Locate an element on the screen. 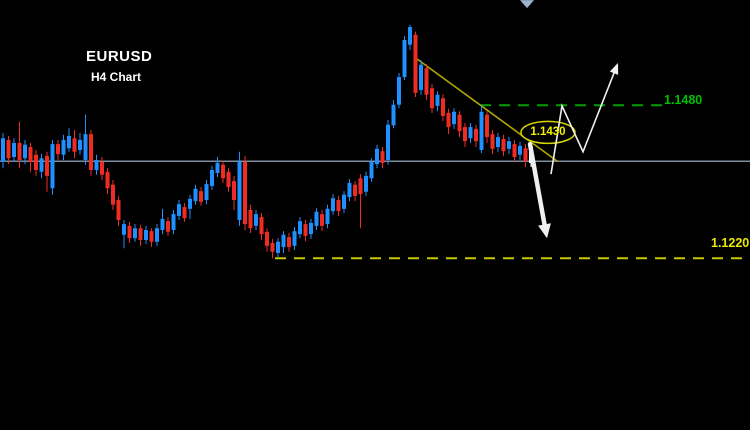 The image size is (750, 430). ellipse-price-label: 1.1430 is located at coordinates (548, 132).